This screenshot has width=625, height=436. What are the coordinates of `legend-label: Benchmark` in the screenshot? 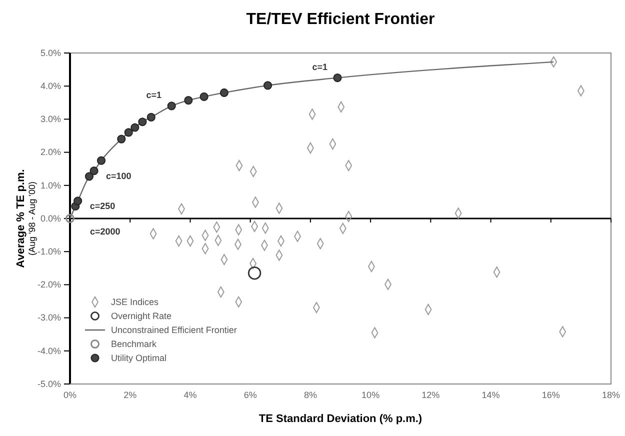 It's located at (134, 344).